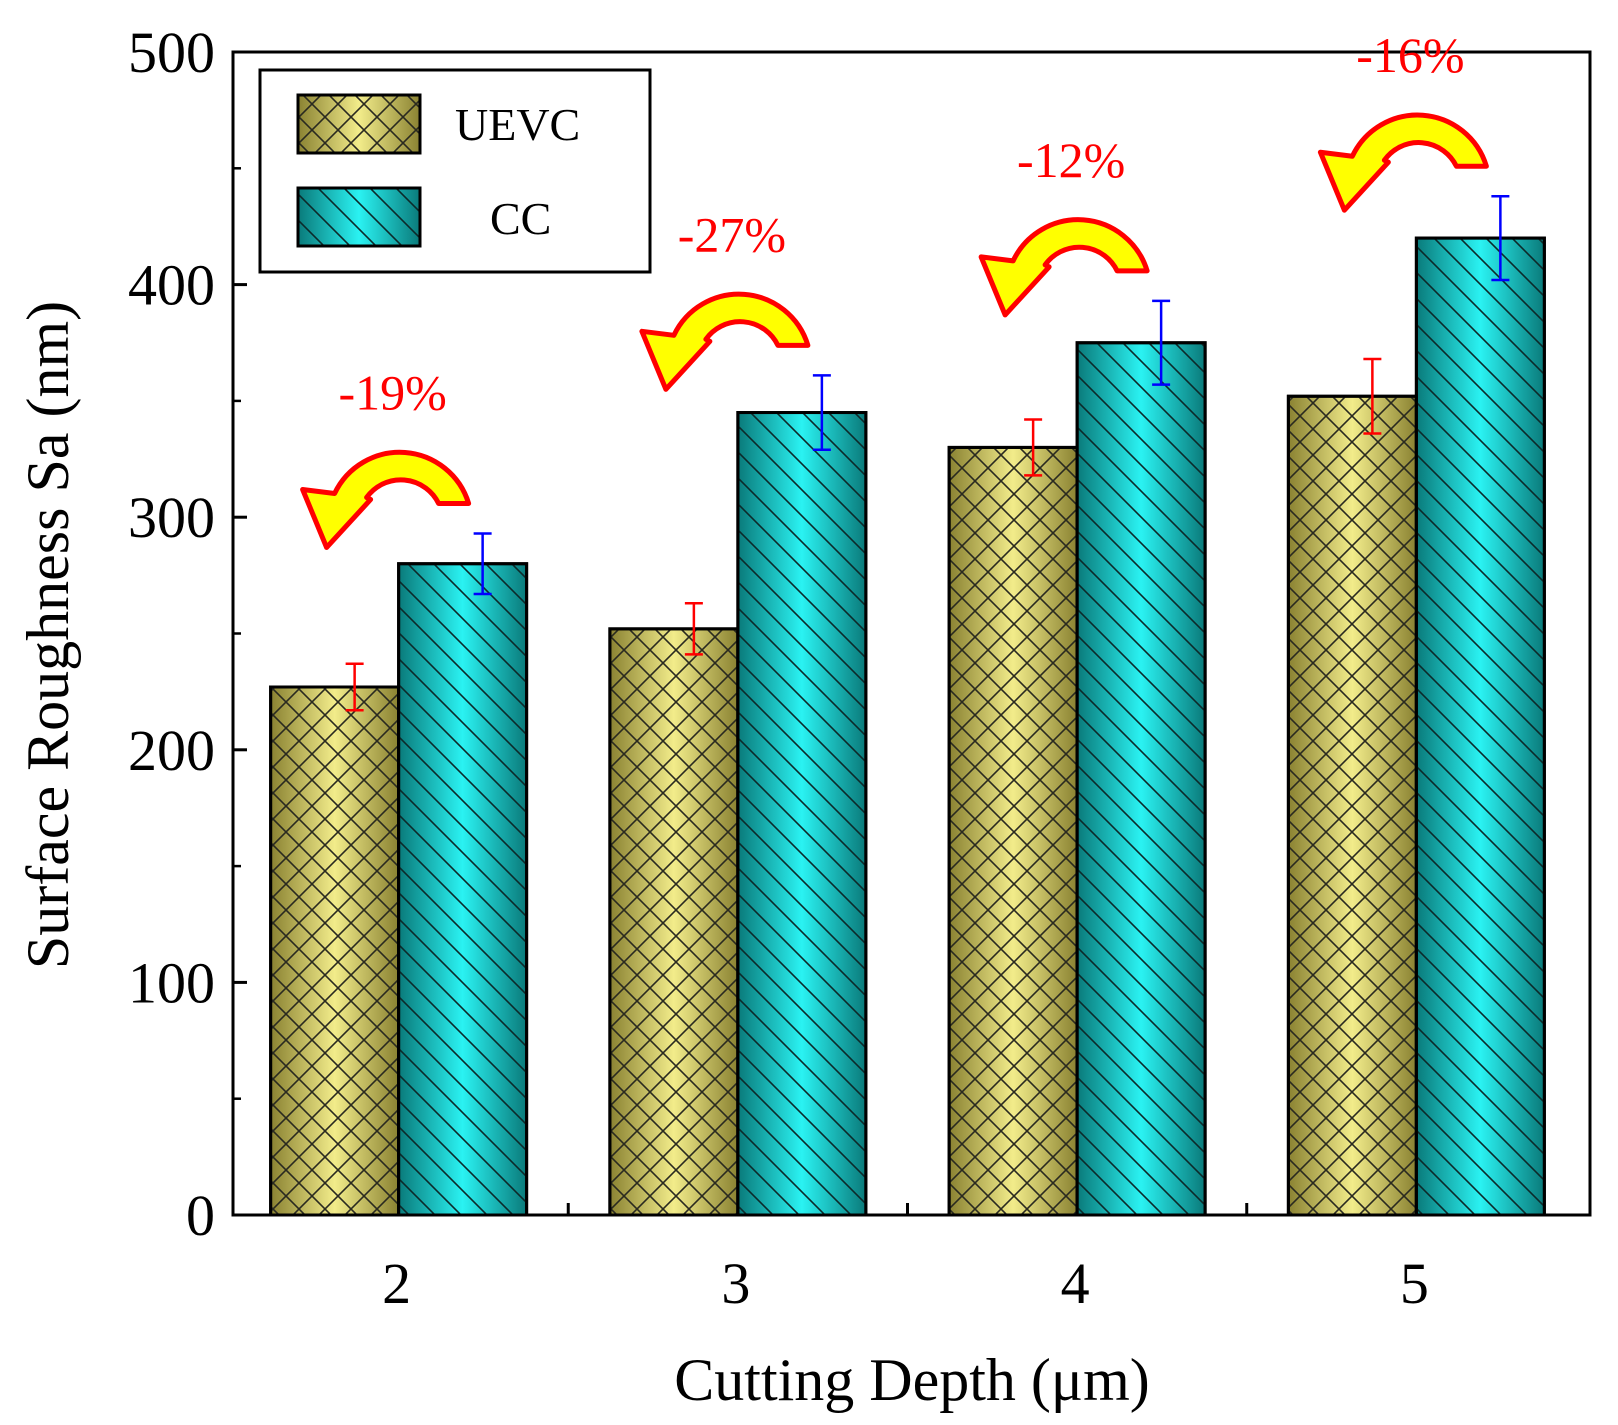 Image resolution: width=1618 pixels, height=1425 pixels. What do you see at coordinates (396, 1283) in the screenshot?
I see `x-tick-label-2: 2` at bounding box center [396, 1283].